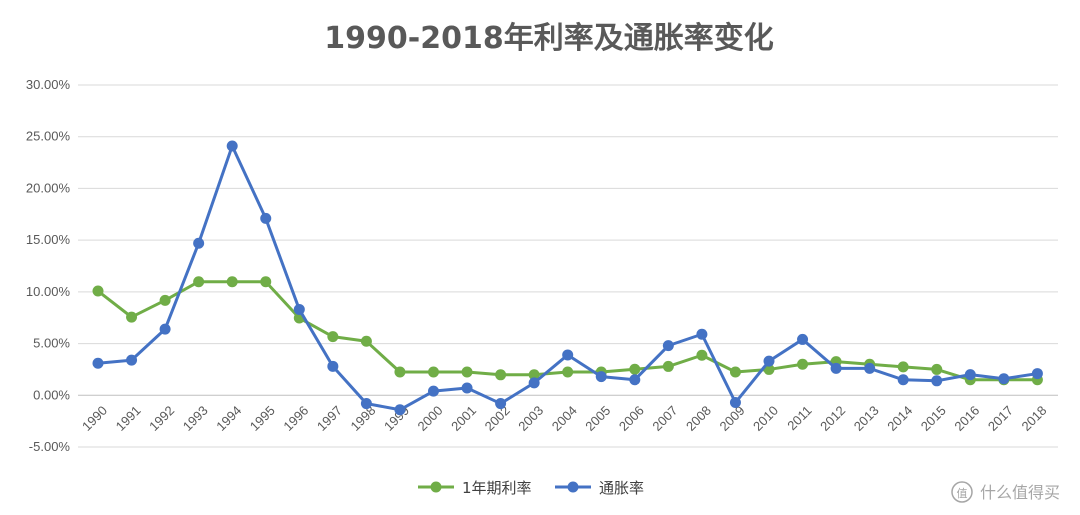 The height and width of the screenshot is (515, 1080). Describe the element at coordinates (597, 418) in the screenshot. I see `x-tick-label: 2005` at that location.